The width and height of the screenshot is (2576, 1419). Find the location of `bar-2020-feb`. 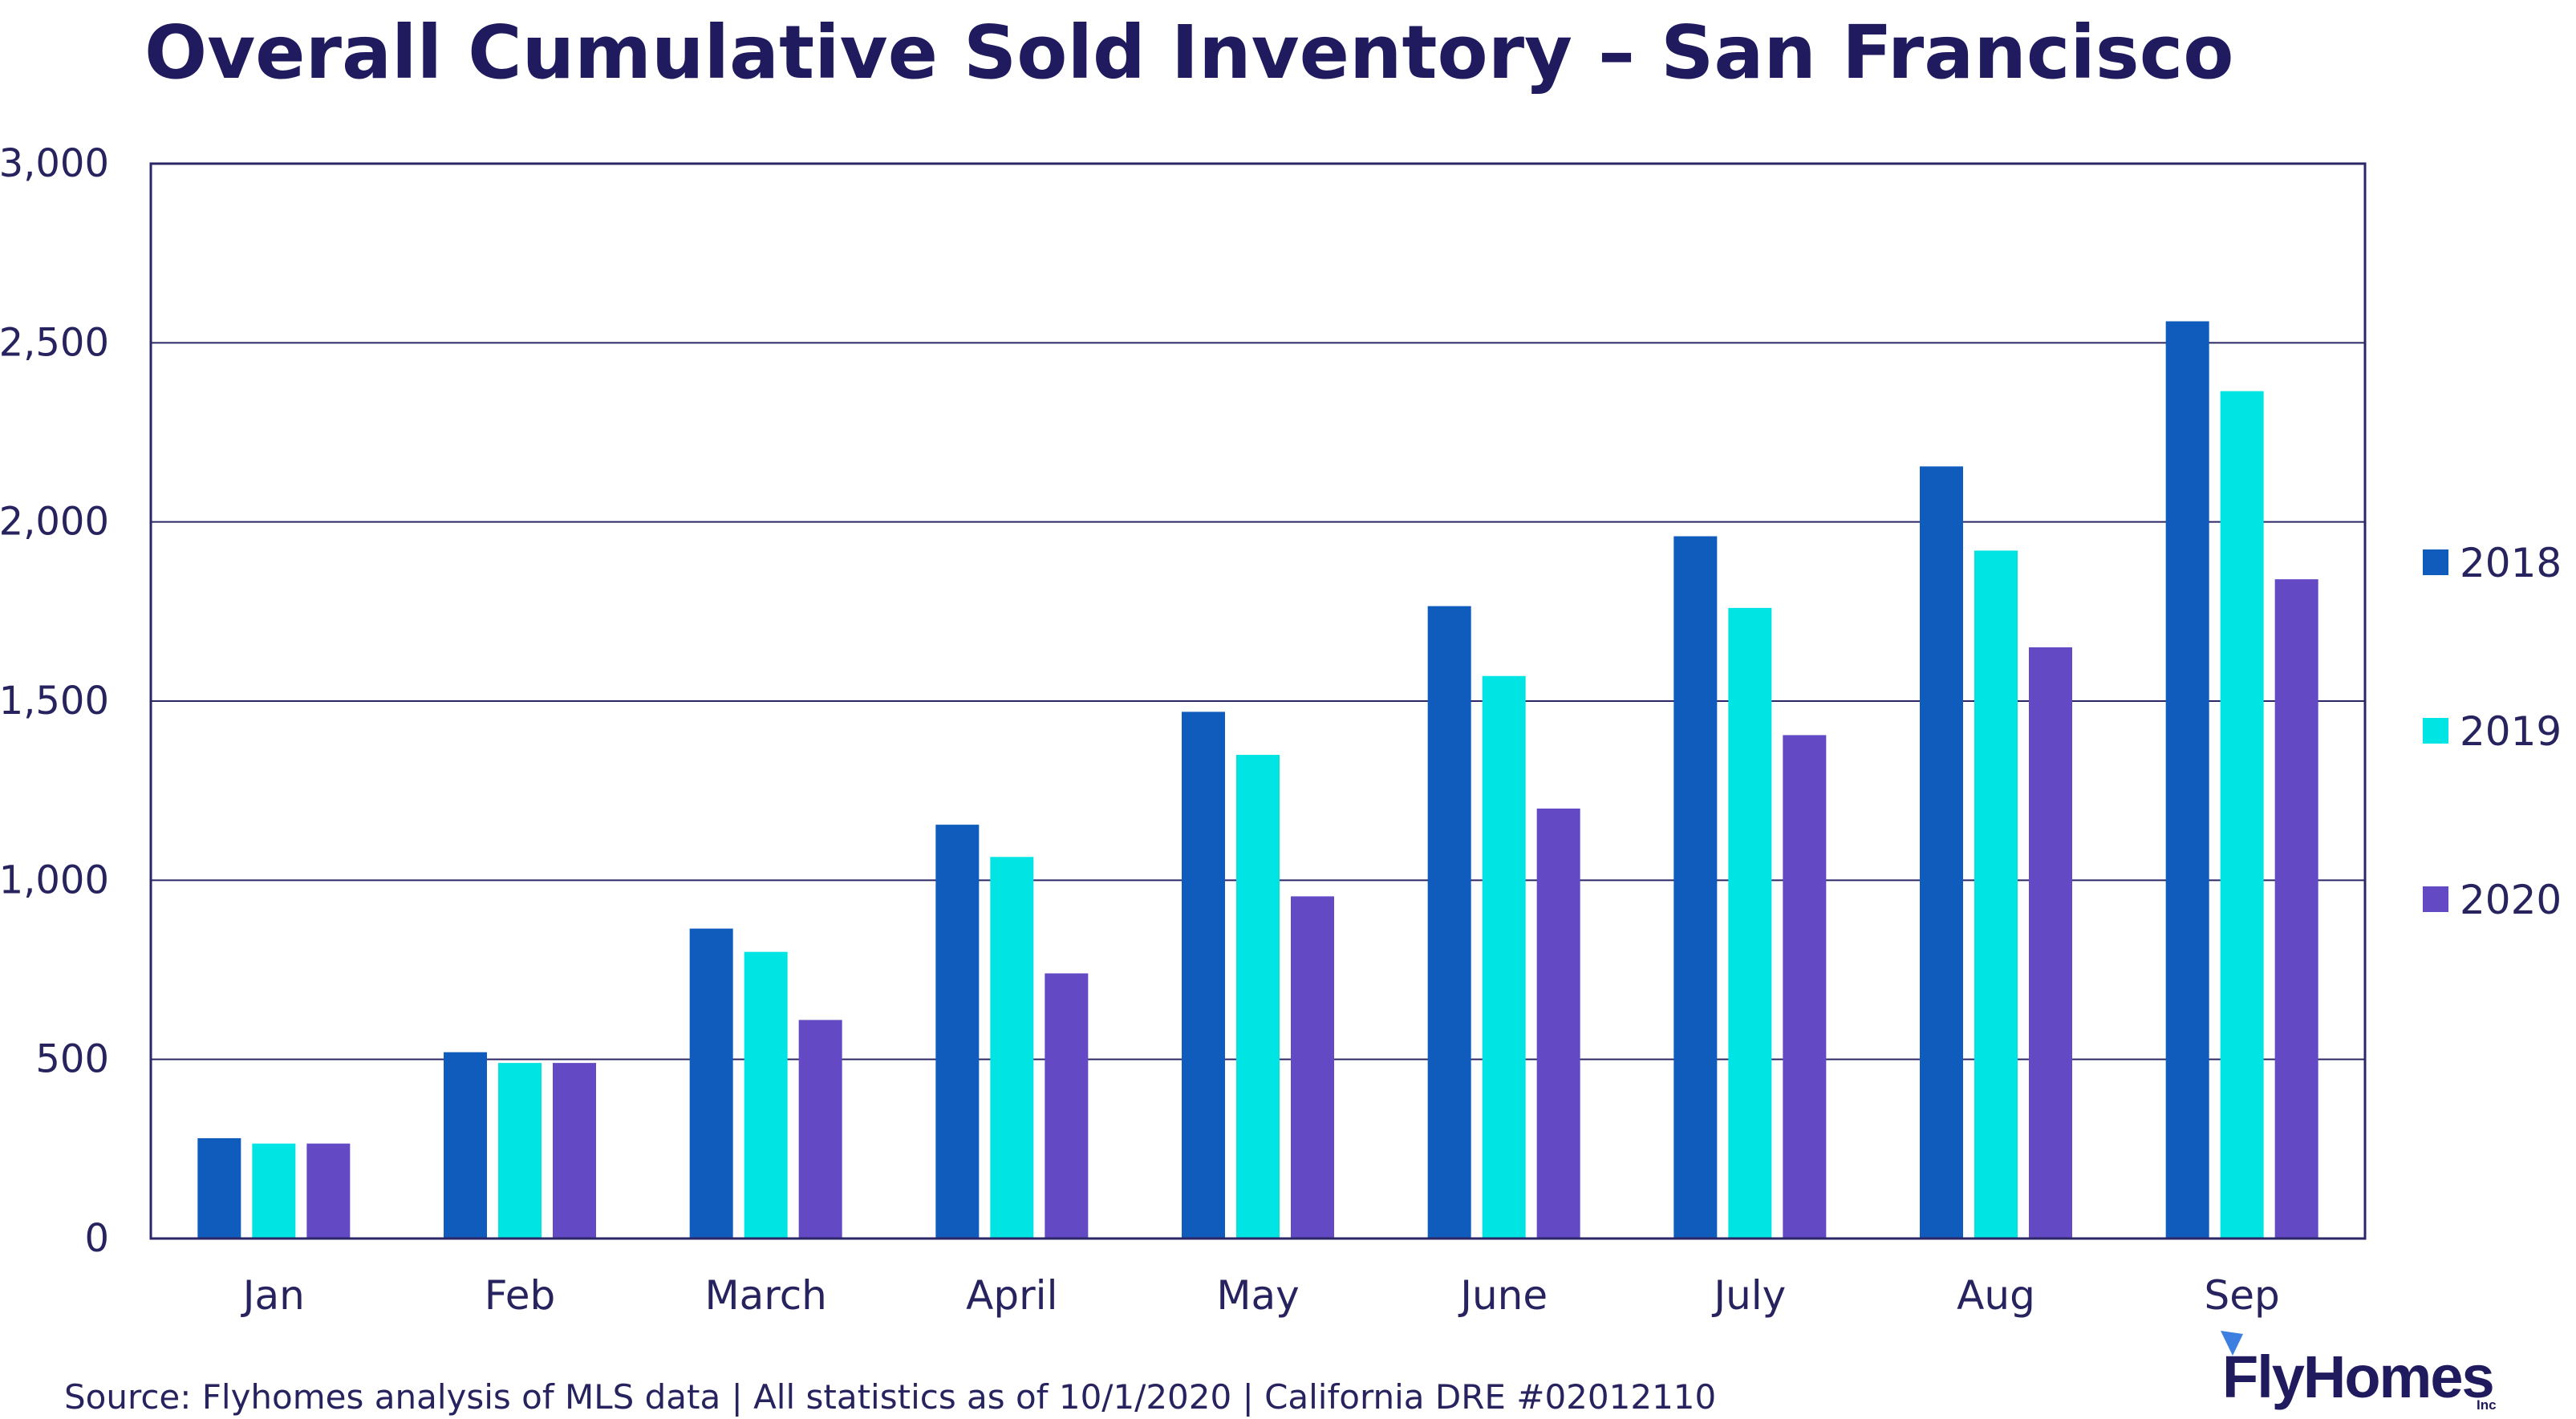

bar-2020-feb is located at coordinates (574, 1151).